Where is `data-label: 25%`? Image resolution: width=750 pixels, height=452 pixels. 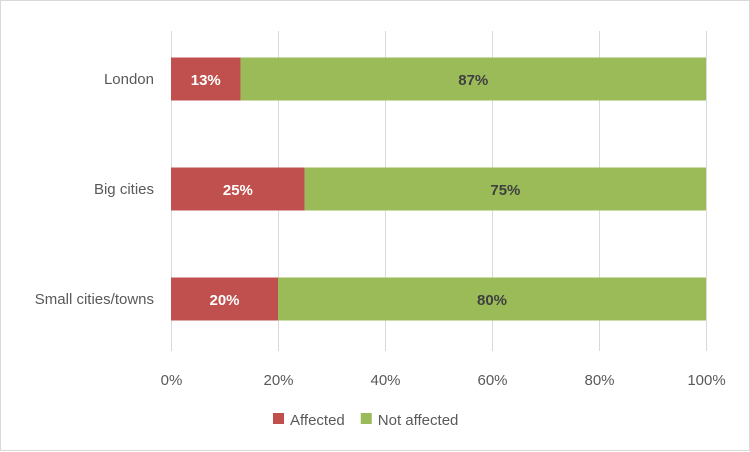 data-label: 25% is located at coordinates (238, 190).